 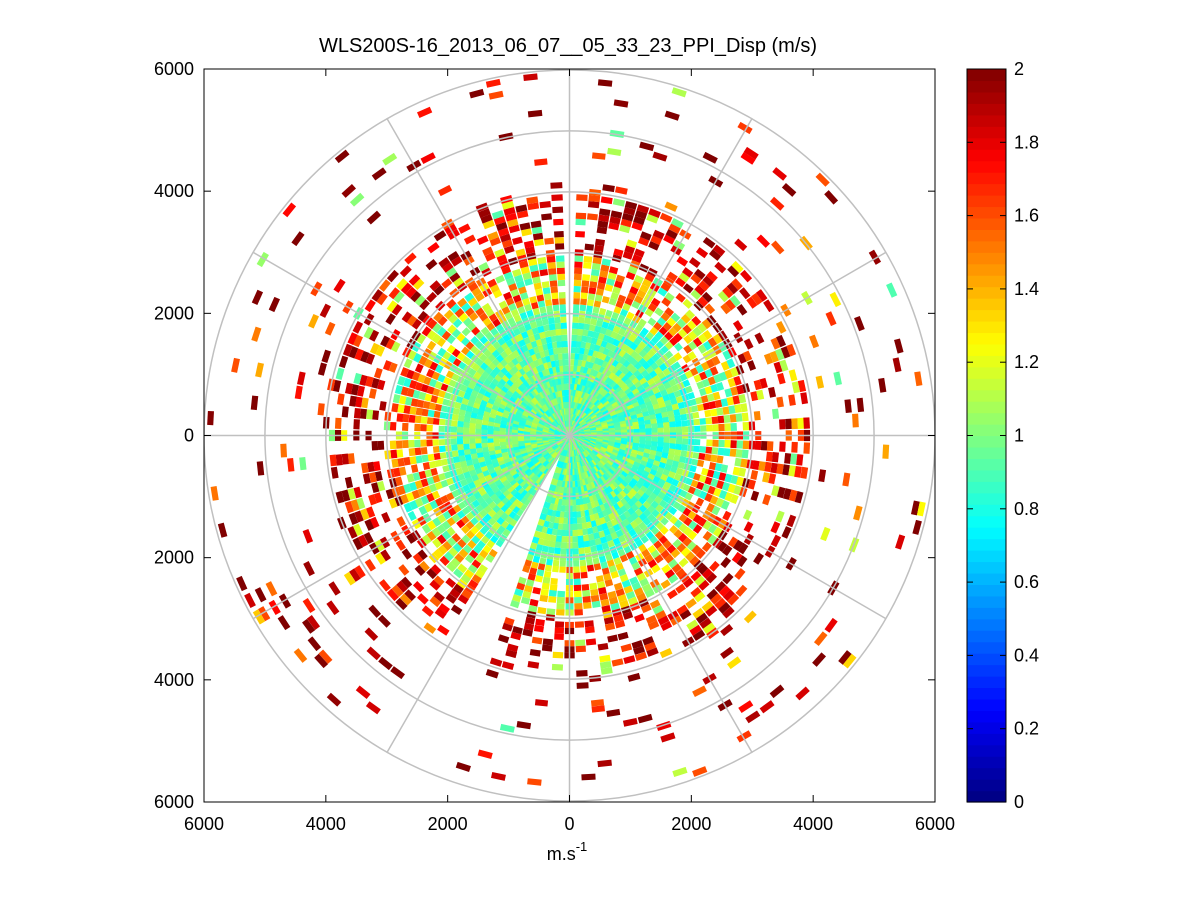 I want to click on grid-spoke, so click(x=728, y=527).